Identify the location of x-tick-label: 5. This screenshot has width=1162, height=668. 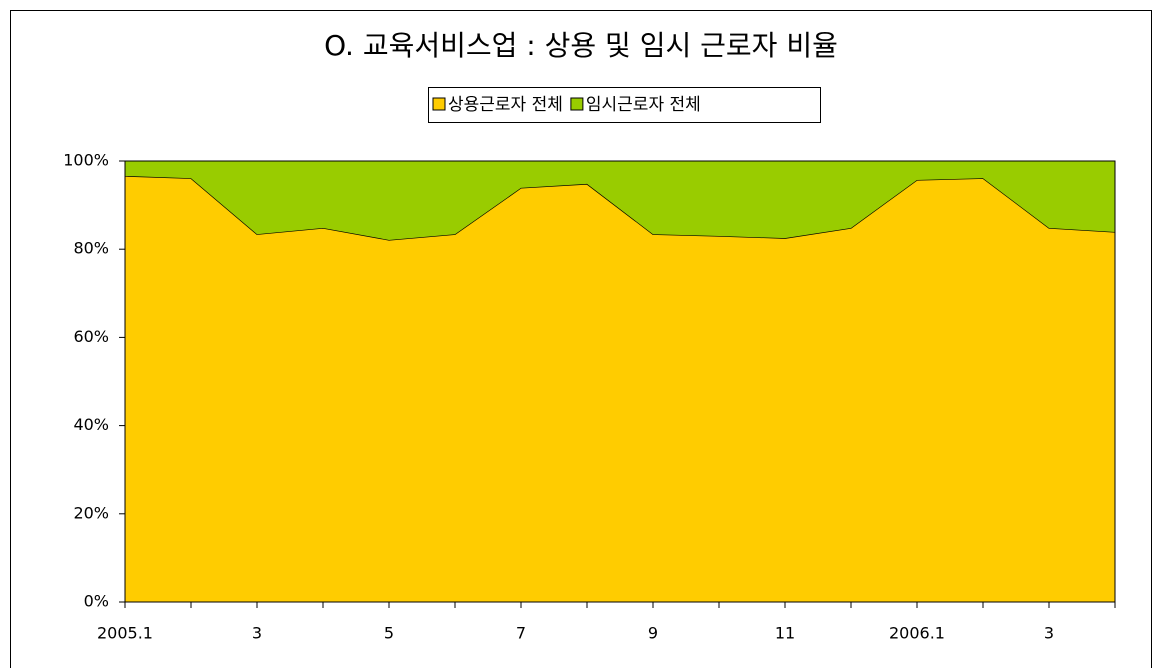
(389, 633).